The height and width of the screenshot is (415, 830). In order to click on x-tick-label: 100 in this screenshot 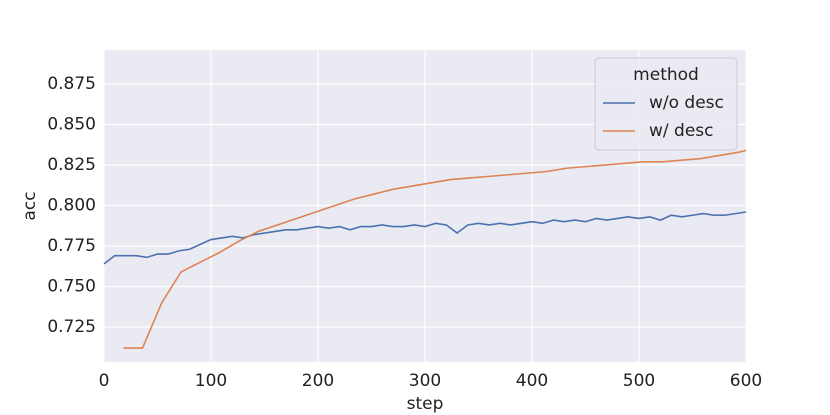, I will do `click(211, 381)`.